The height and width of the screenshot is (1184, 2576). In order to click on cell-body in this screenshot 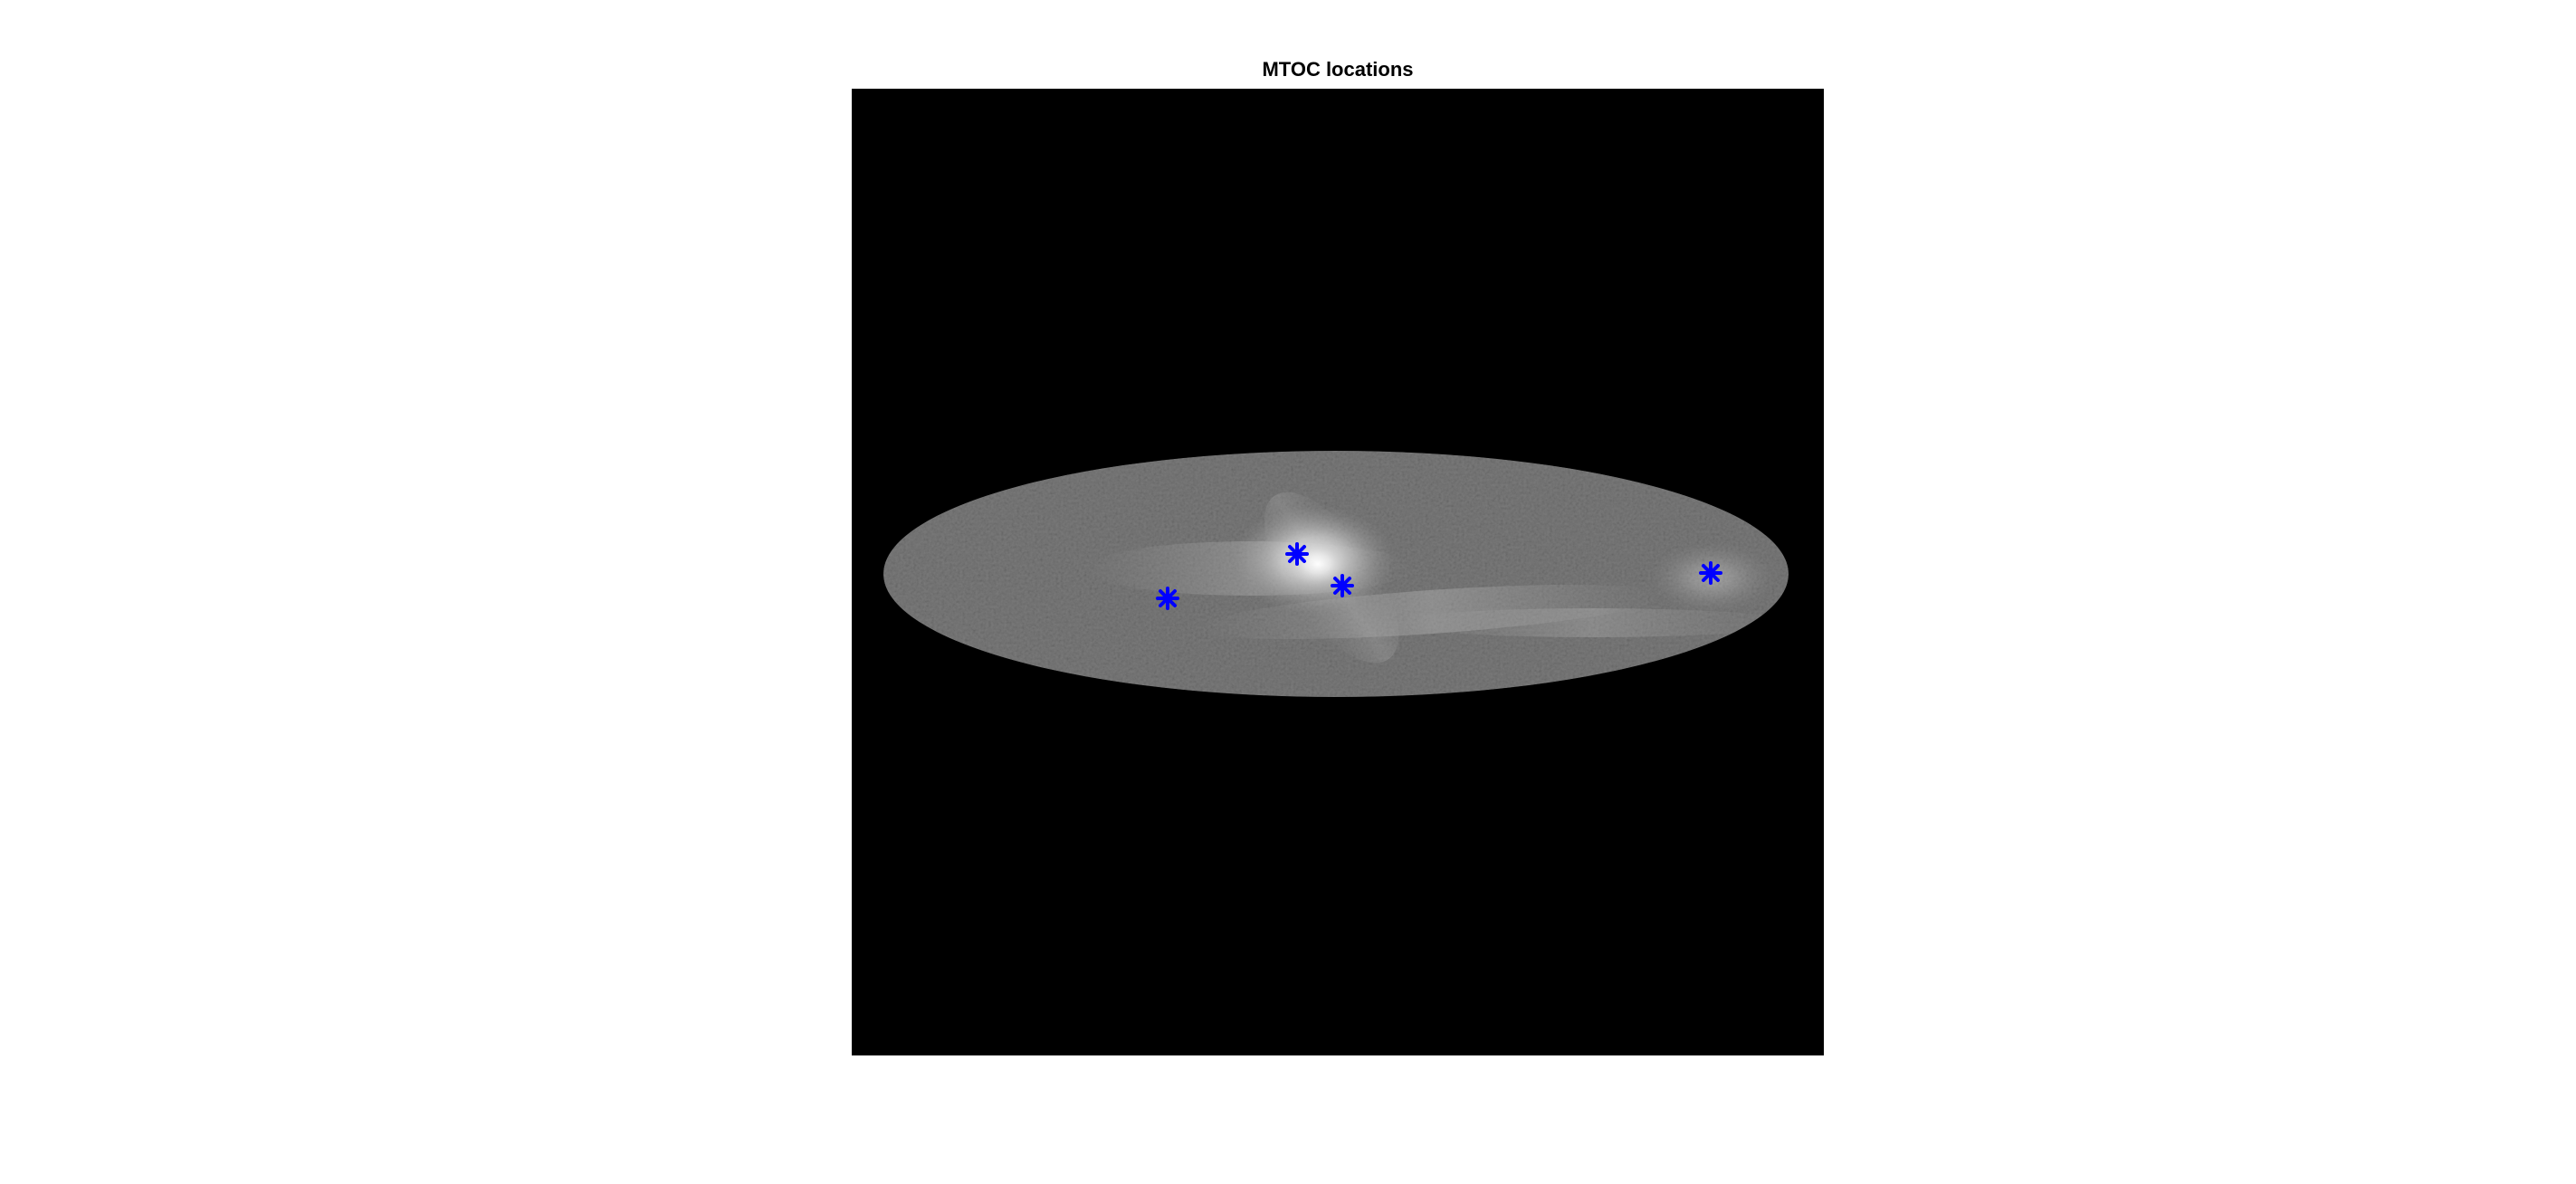, I will do `click(1336, 574)`.